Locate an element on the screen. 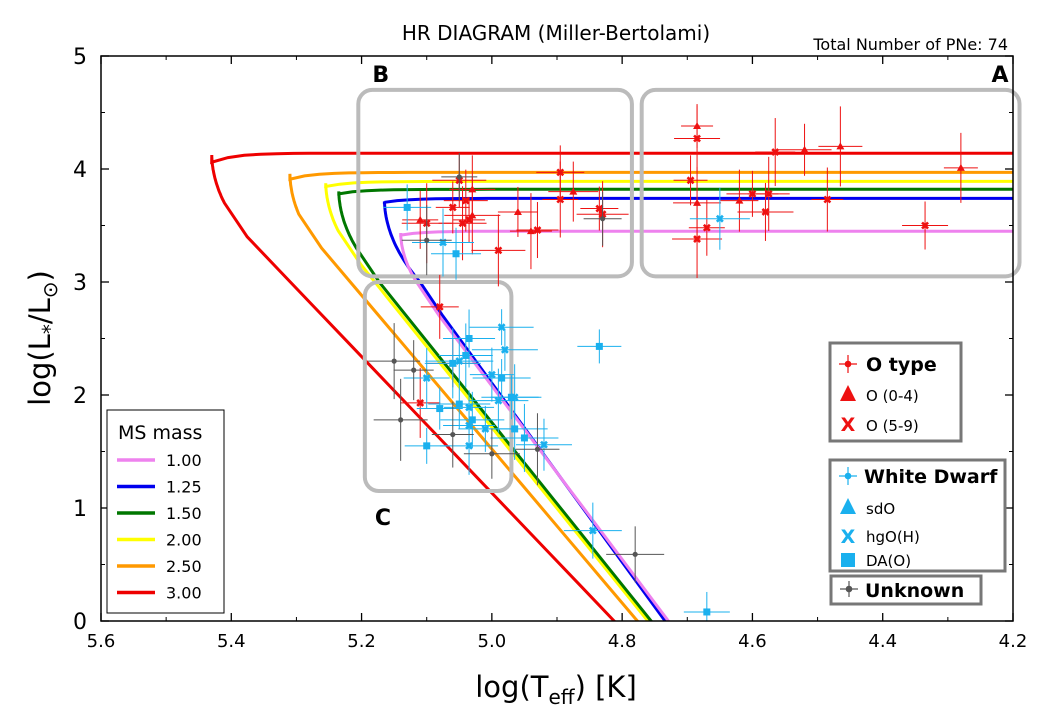 The height and width of the screenshot is (725, 1053). unknown-legend-marker is located at coordinates (849, 589).